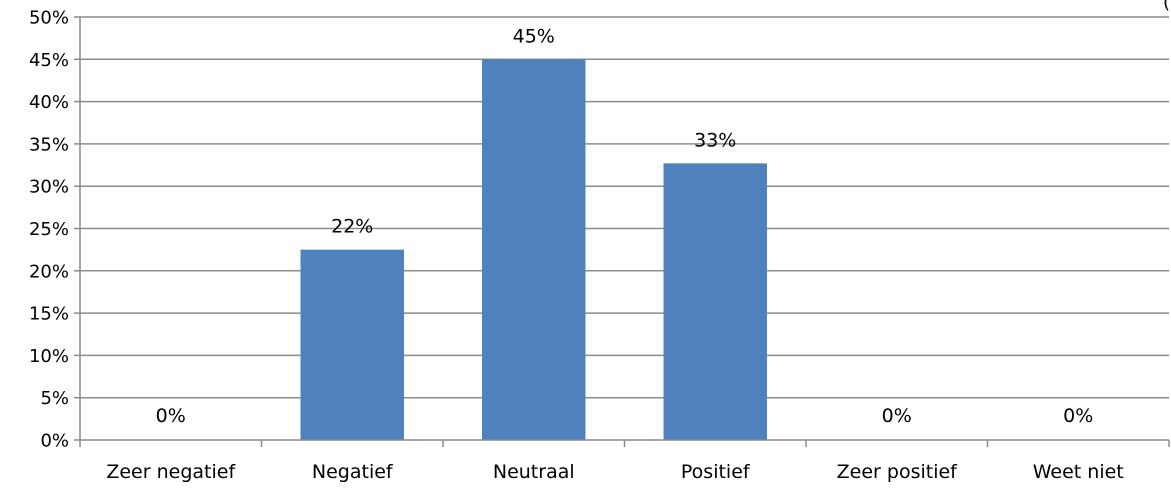 Image resolution: width=1171 pixels, height=490 pixels. I want to click on x-category-label: Zeer negatief, so click(171, 472).